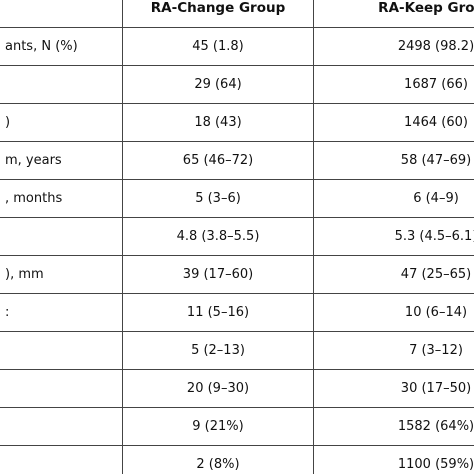 This screenshot has height=474, width=474. Describe the element at coordinates (393, 14) in the screenshot. I see `header-cell: RA-Keep Group` at that location.